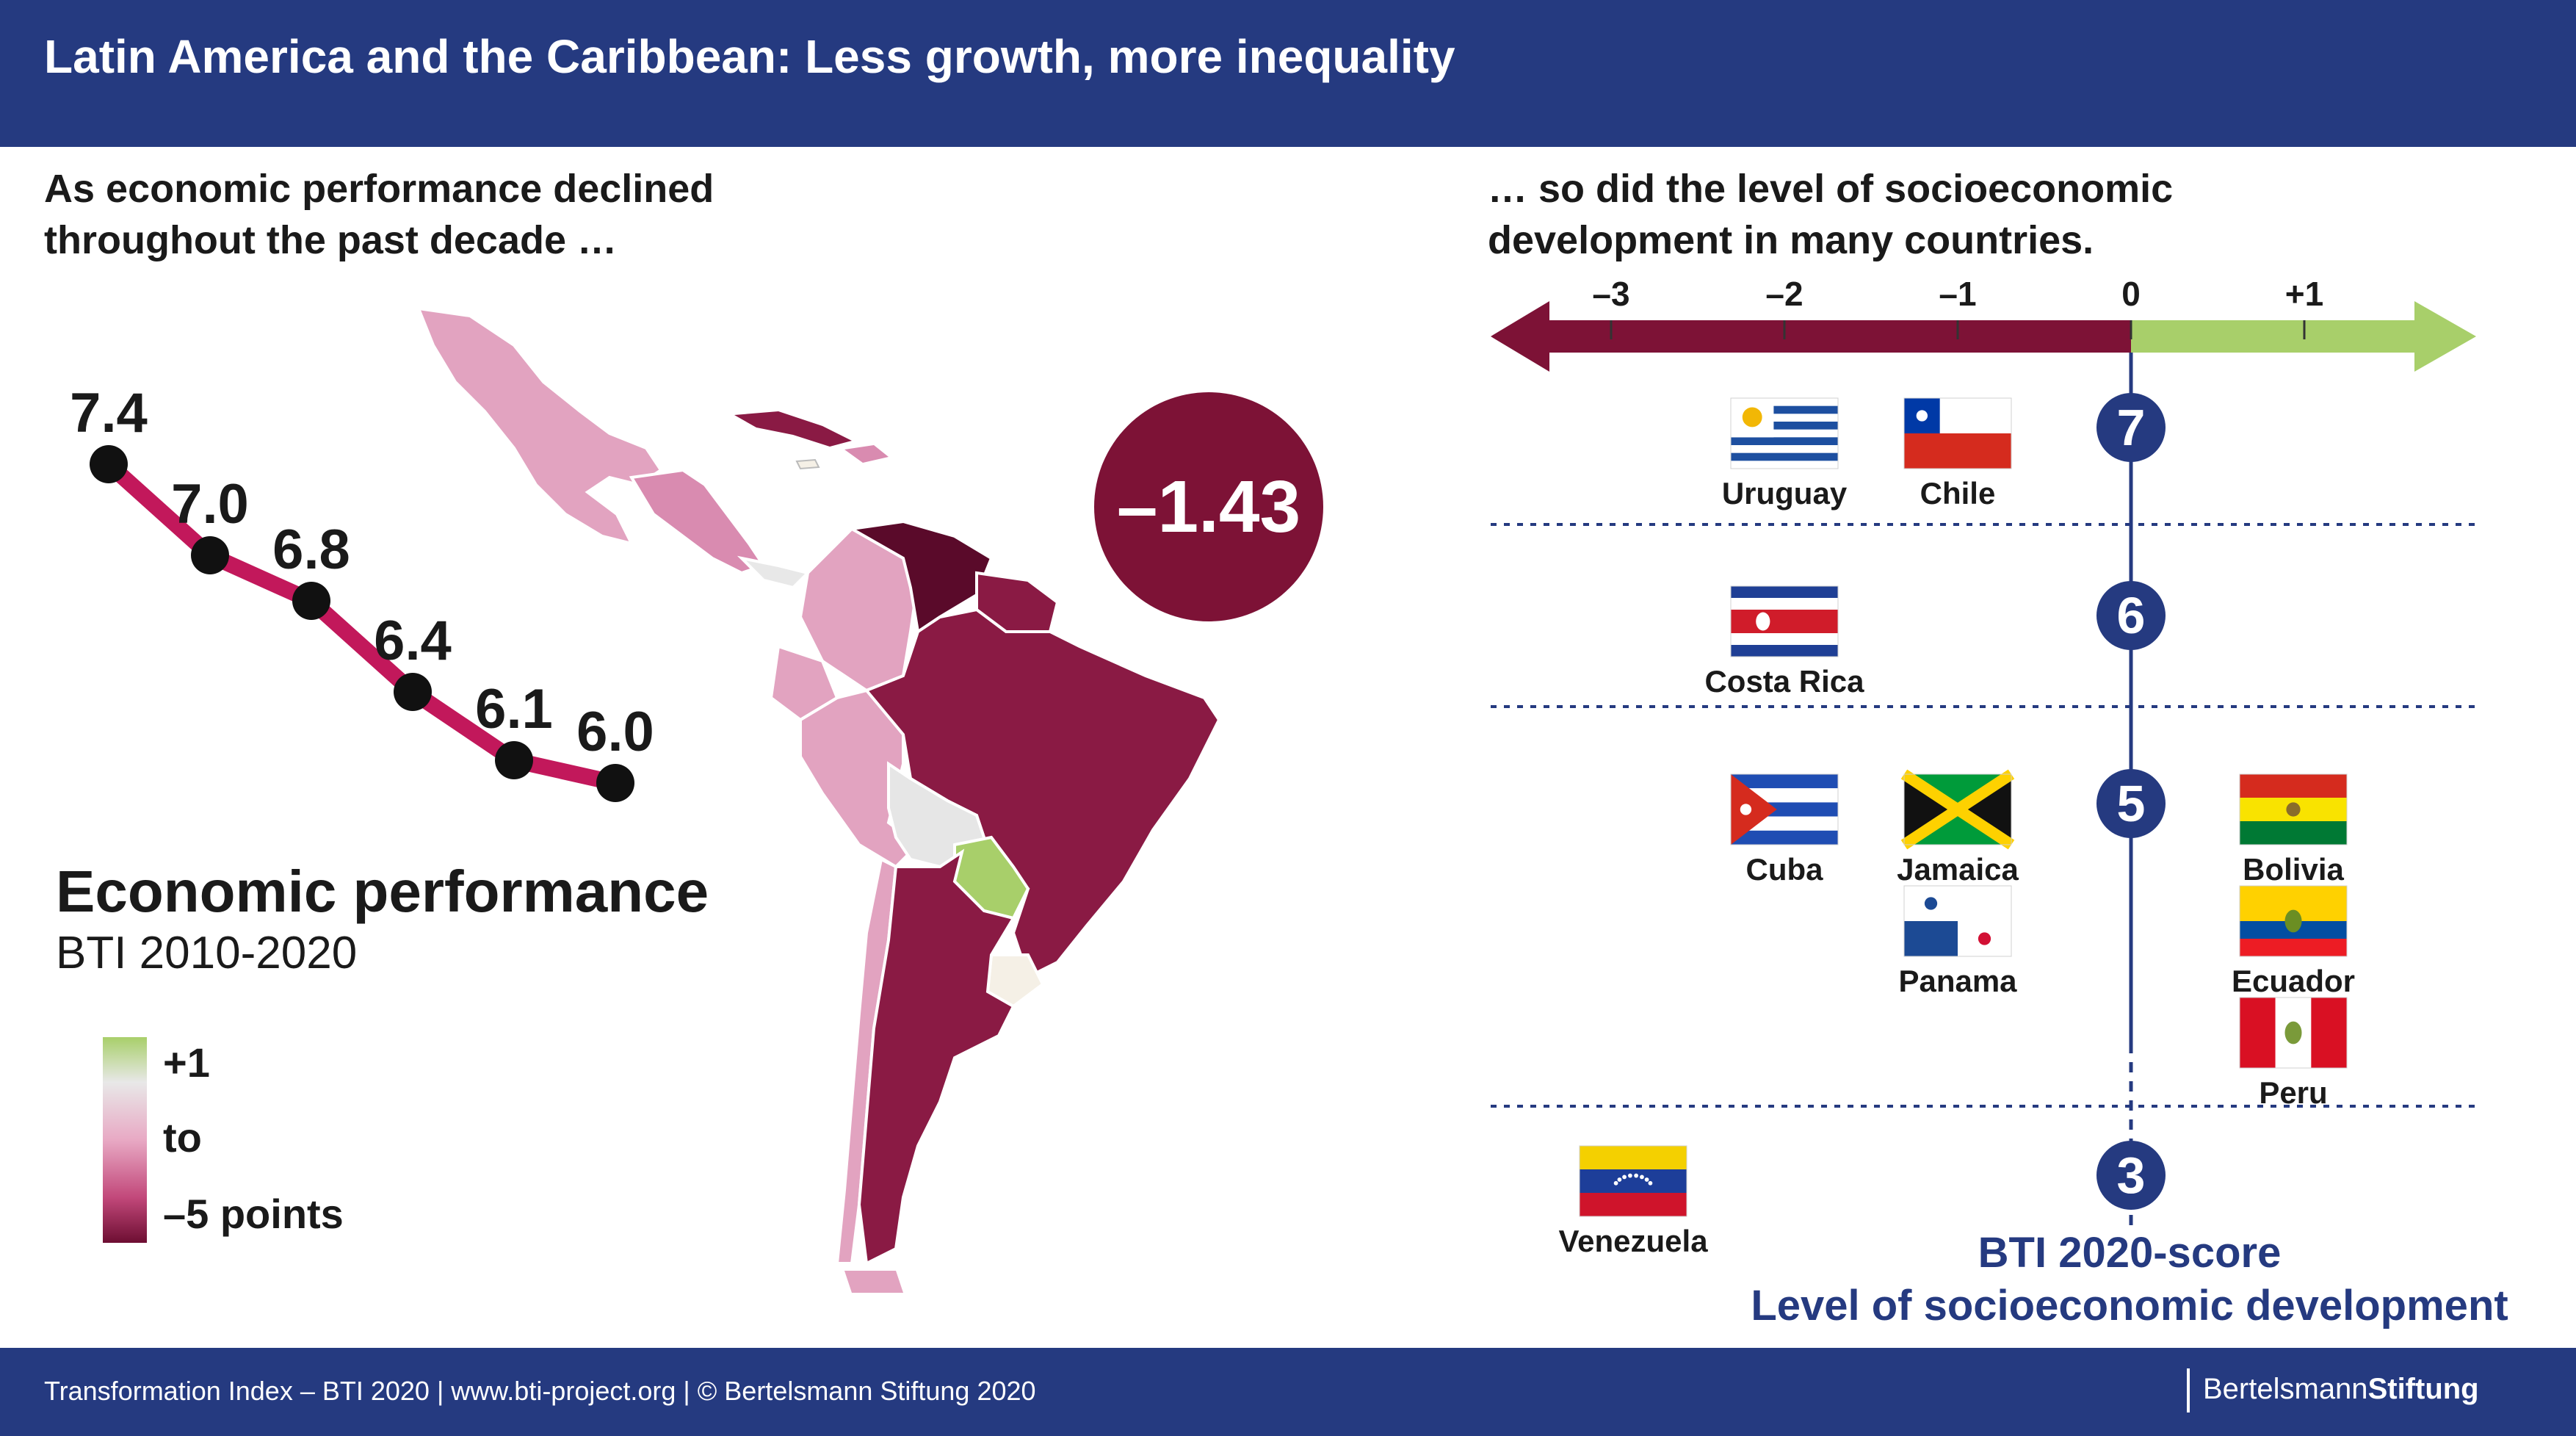  What do you see at coordinates (2293, 870) in the screenshot?
I see `country-label: Bolivia` at bounding box center [2293, 870].